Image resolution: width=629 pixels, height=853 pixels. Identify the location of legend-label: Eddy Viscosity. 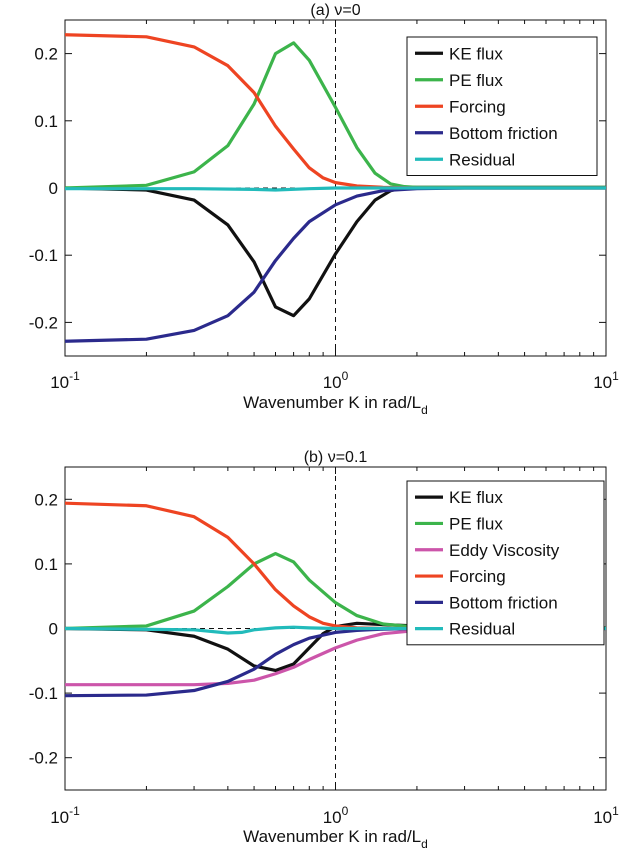
(504, 550).